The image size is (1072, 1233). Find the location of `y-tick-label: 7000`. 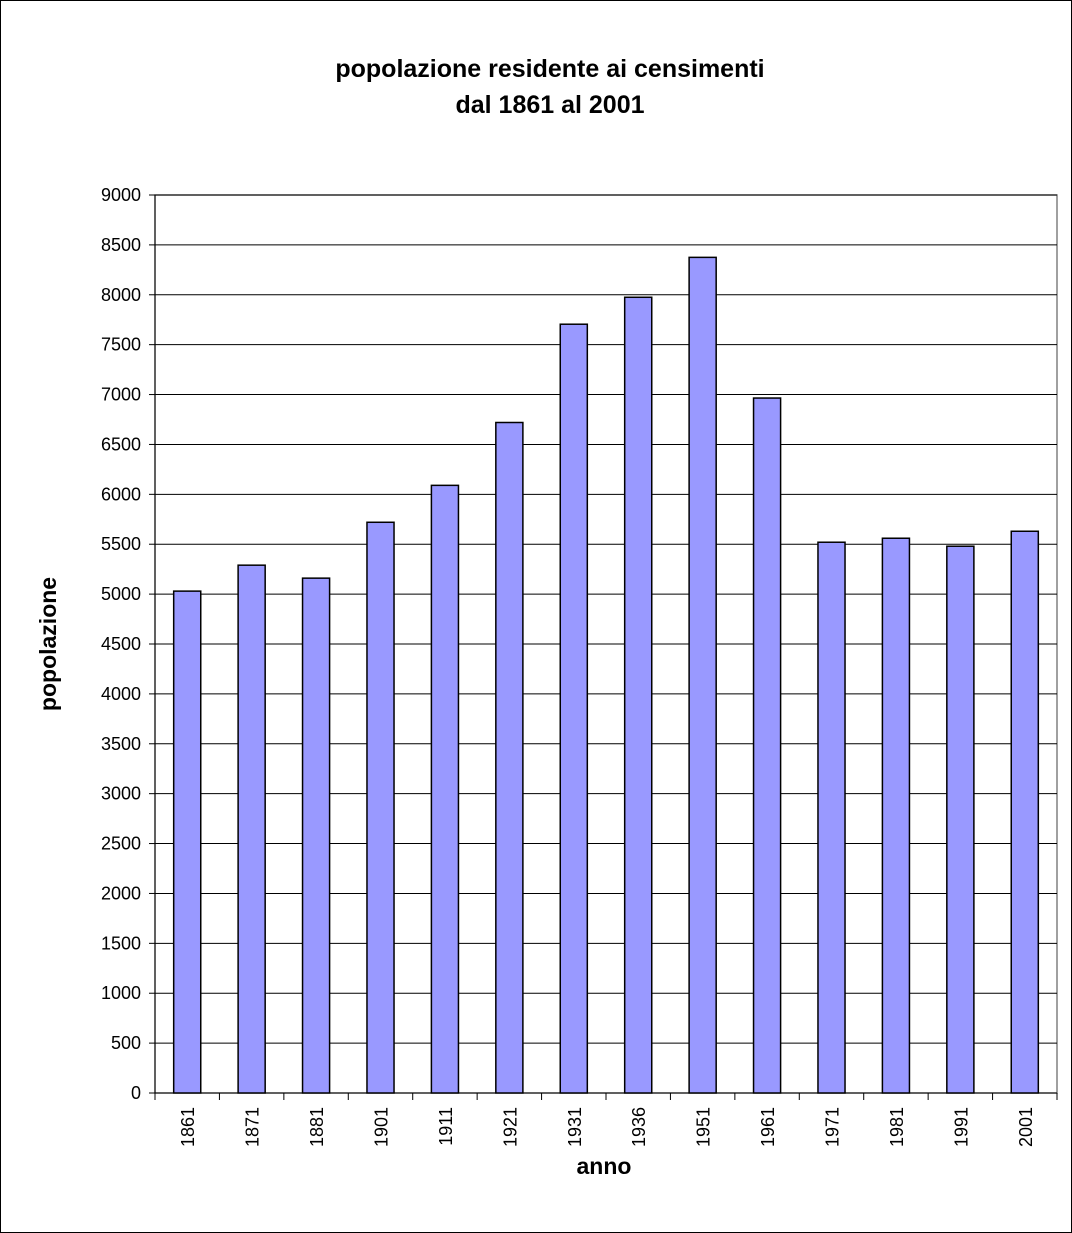

y-tick-label: 7000 is located at coordinates (121, 395).